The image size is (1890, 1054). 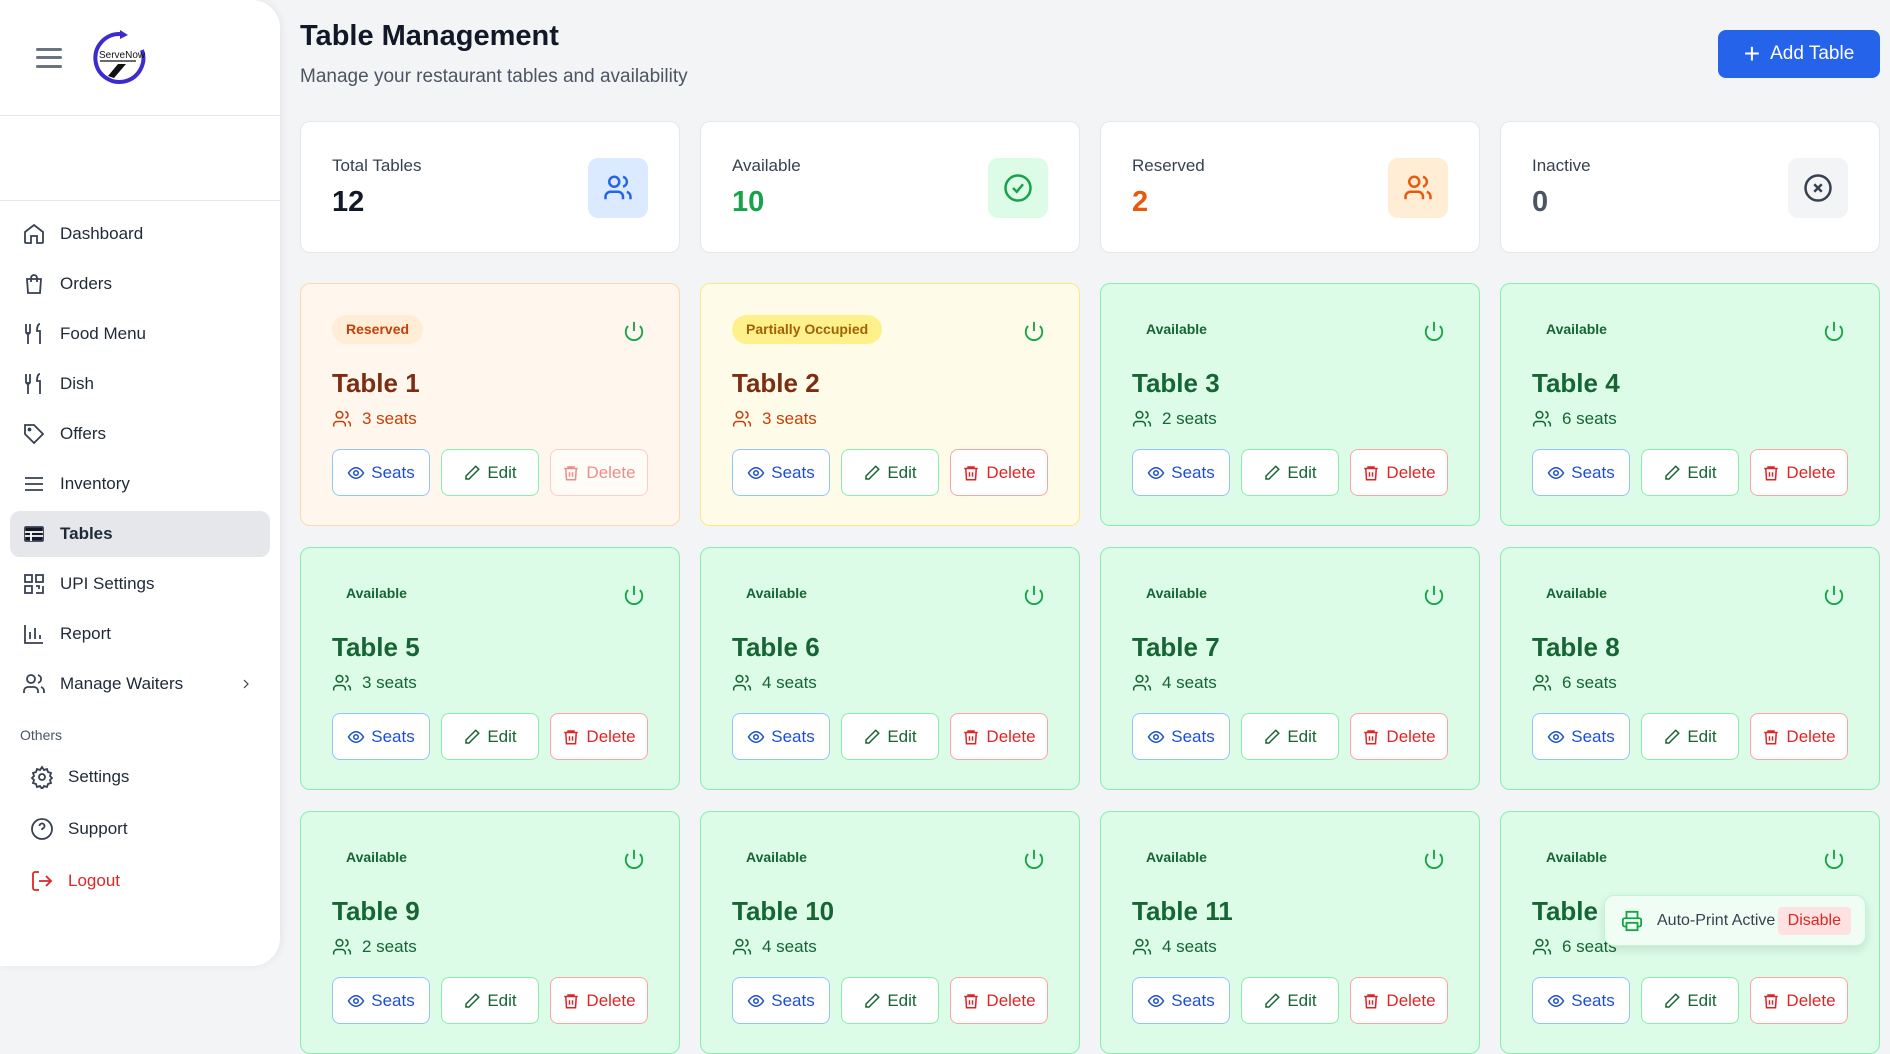 What do you see at coordinates (140, 534) in the screenshot?
I see `sidebar-item-tables: Tables` at bounding box center [140, 534].